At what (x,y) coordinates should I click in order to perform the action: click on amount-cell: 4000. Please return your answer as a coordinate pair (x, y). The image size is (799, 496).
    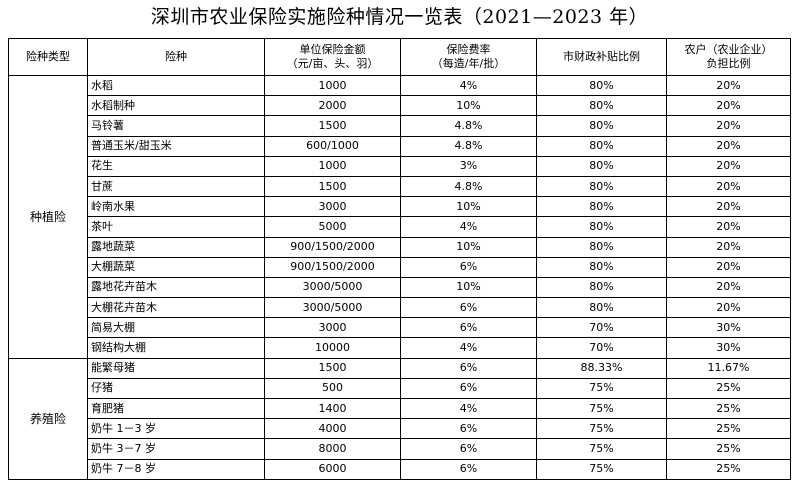
    Looking at the image, I should click on (332, 429).